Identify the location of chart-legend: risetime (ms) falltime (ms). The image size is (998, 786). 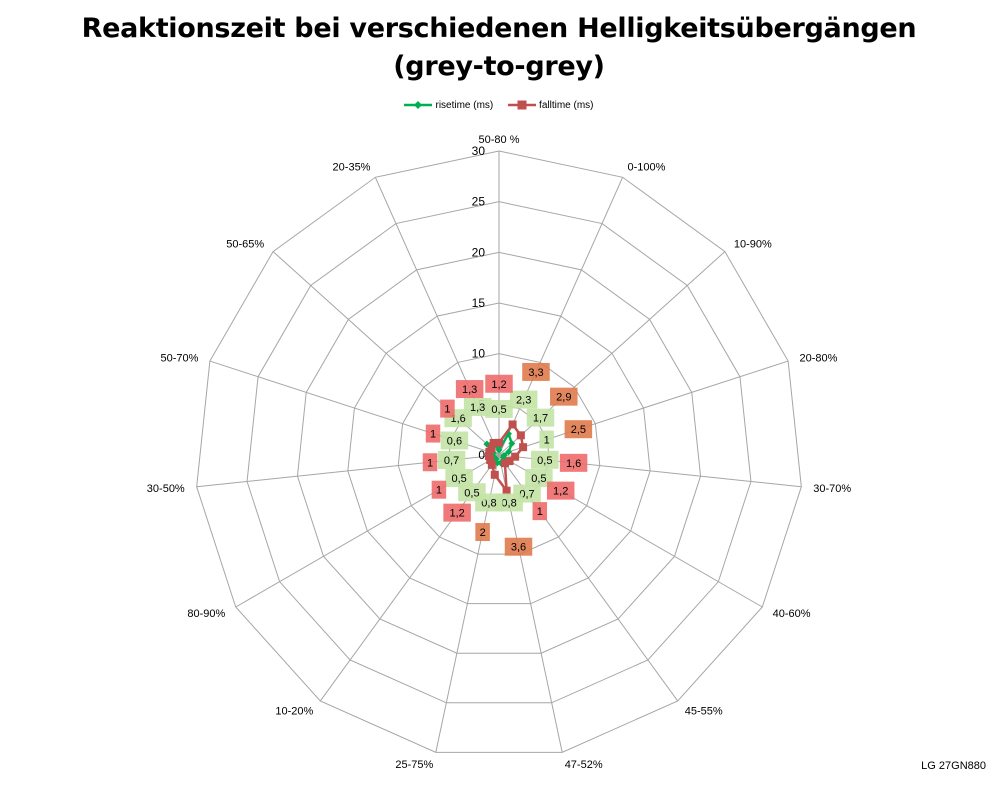
(499, 105).